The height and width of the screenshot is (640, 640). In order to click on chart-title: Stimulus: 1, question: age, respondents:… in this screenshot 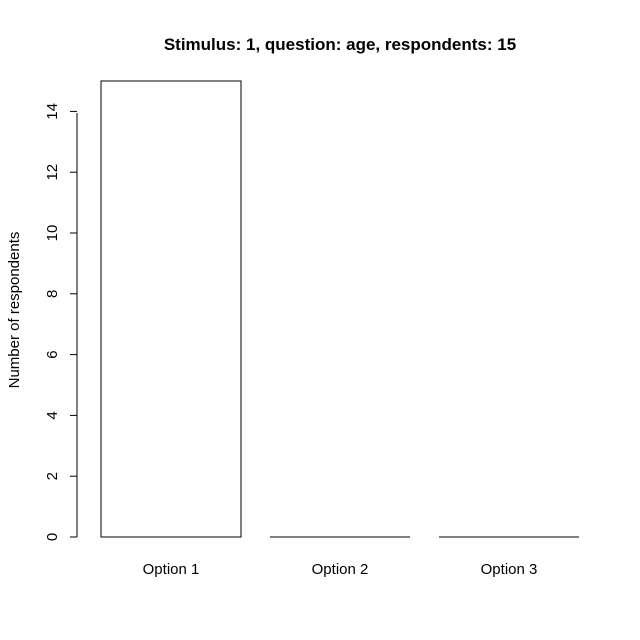, I will do `click(340, 44)`.